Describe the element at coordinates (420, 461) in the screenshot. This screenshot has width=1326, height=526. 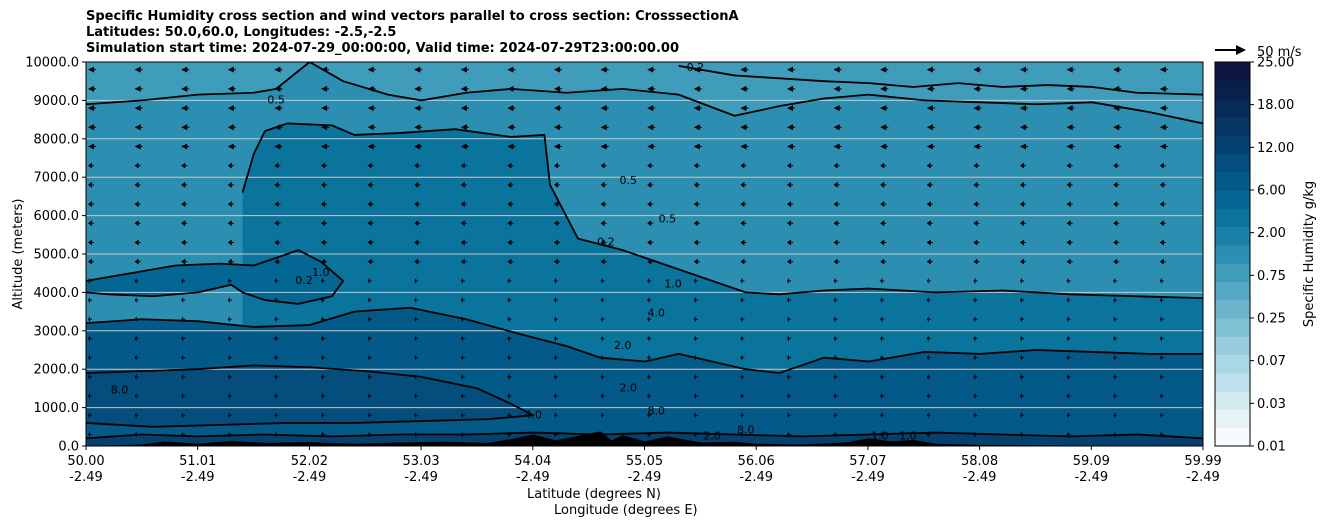
I see `x-tick-label-latitude: 53.03` at that location.